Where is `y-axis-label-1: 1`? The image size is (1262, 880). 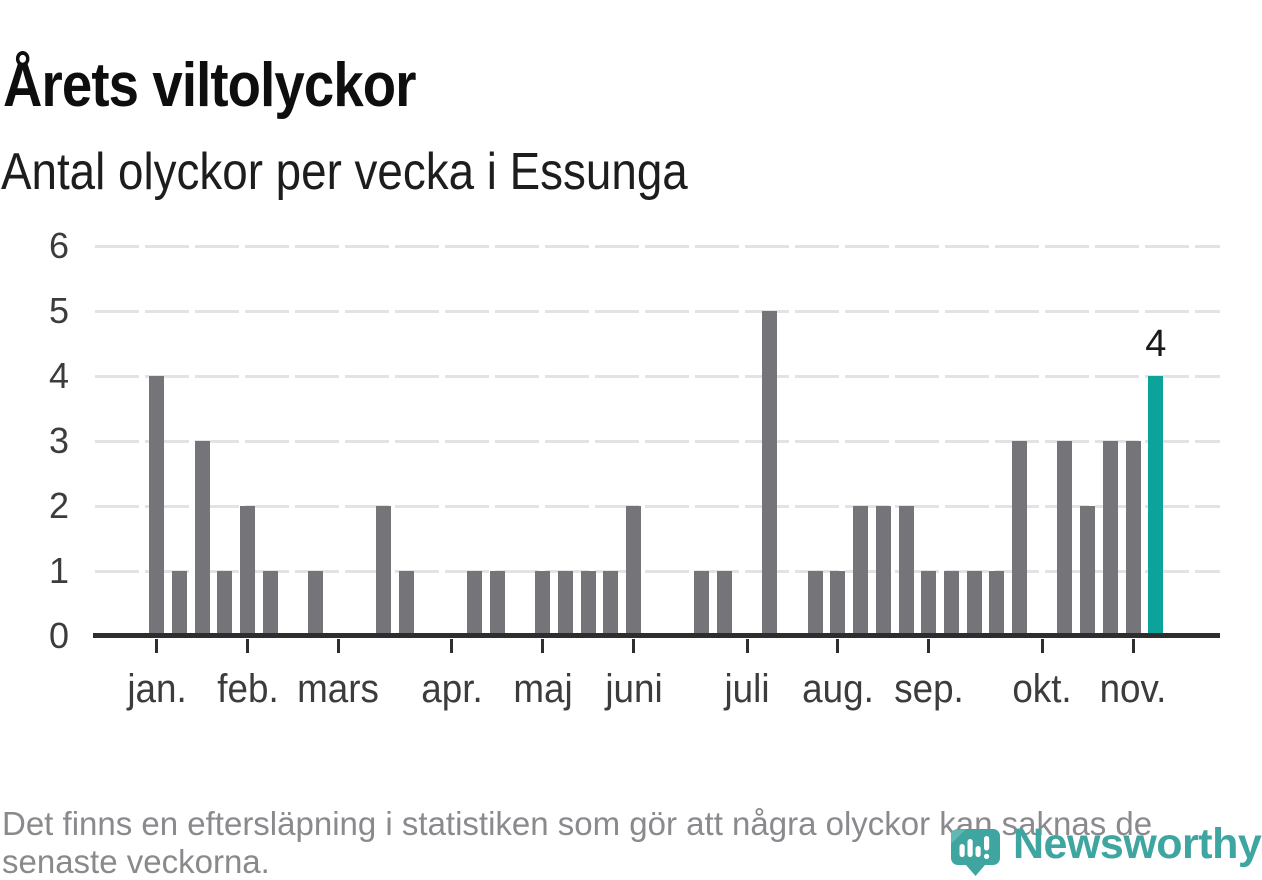
y-axis-label-1: 1 is located at coordinates (46, 571).